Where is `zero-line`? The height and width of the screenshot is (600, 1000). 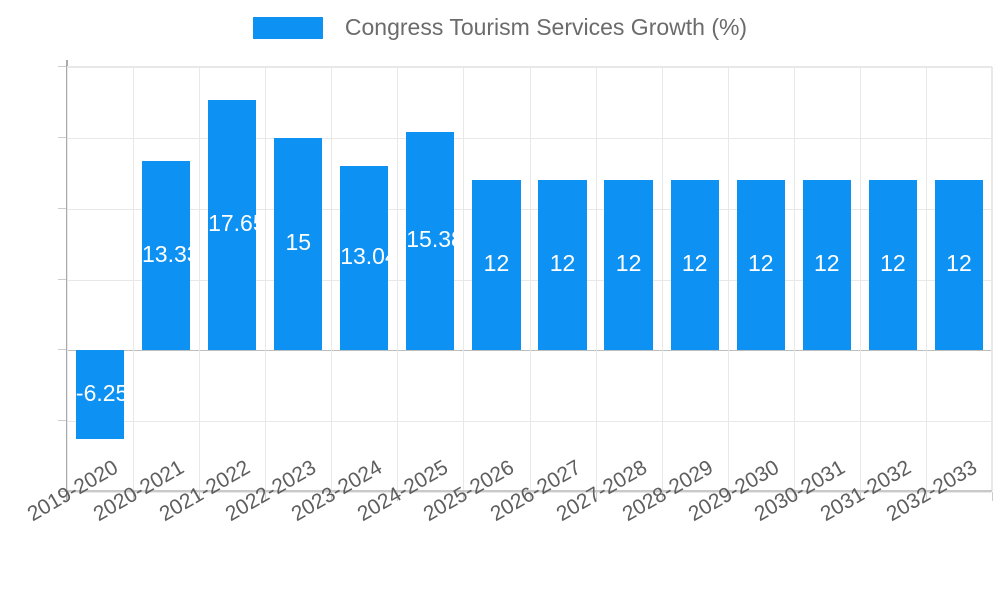 zero-line is located at coordinates (529, 351).